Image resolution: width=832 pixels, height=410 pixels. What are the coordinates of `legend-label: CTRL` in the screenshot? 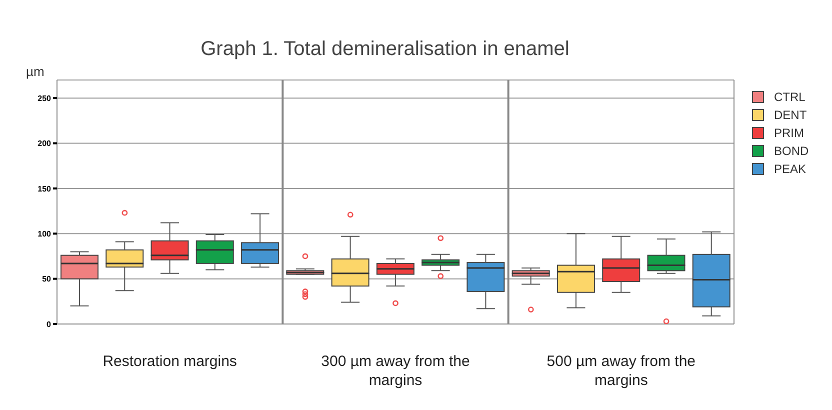 It's located at (790, 97).